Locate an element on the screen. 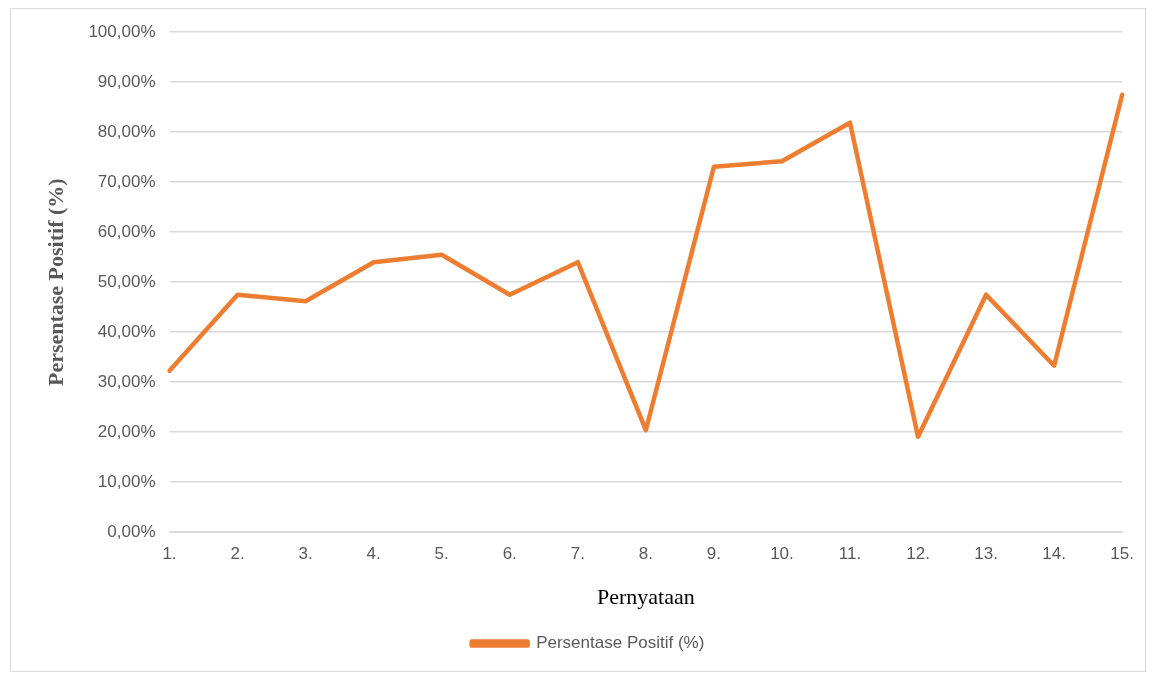  x-tick-label: 14. is located at coordinates (1054, 554).